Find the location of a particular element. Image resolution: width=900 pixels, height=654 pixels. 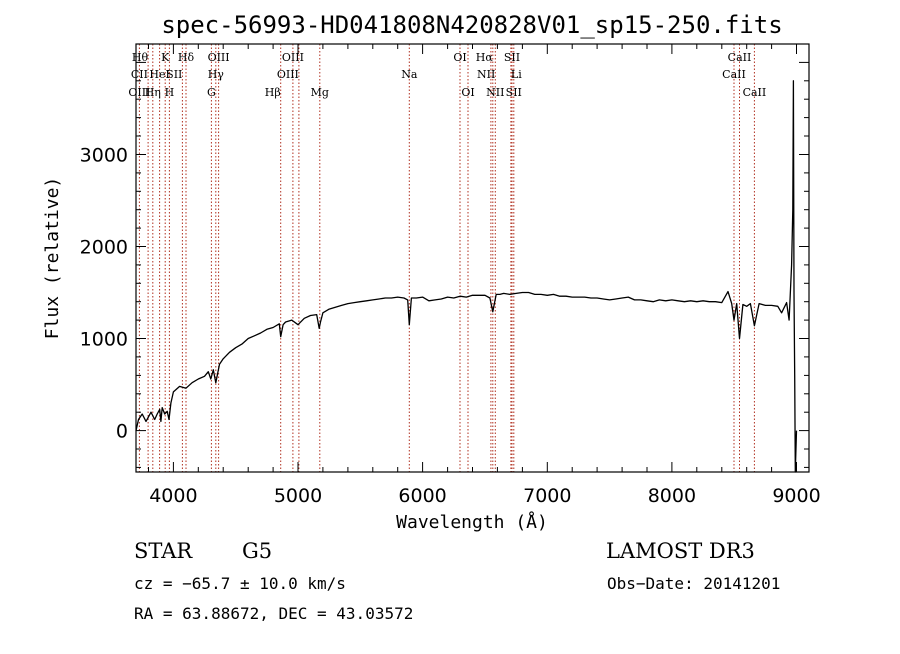

y-tick-label-2000: 2000 is located at coordinates (104, 248).